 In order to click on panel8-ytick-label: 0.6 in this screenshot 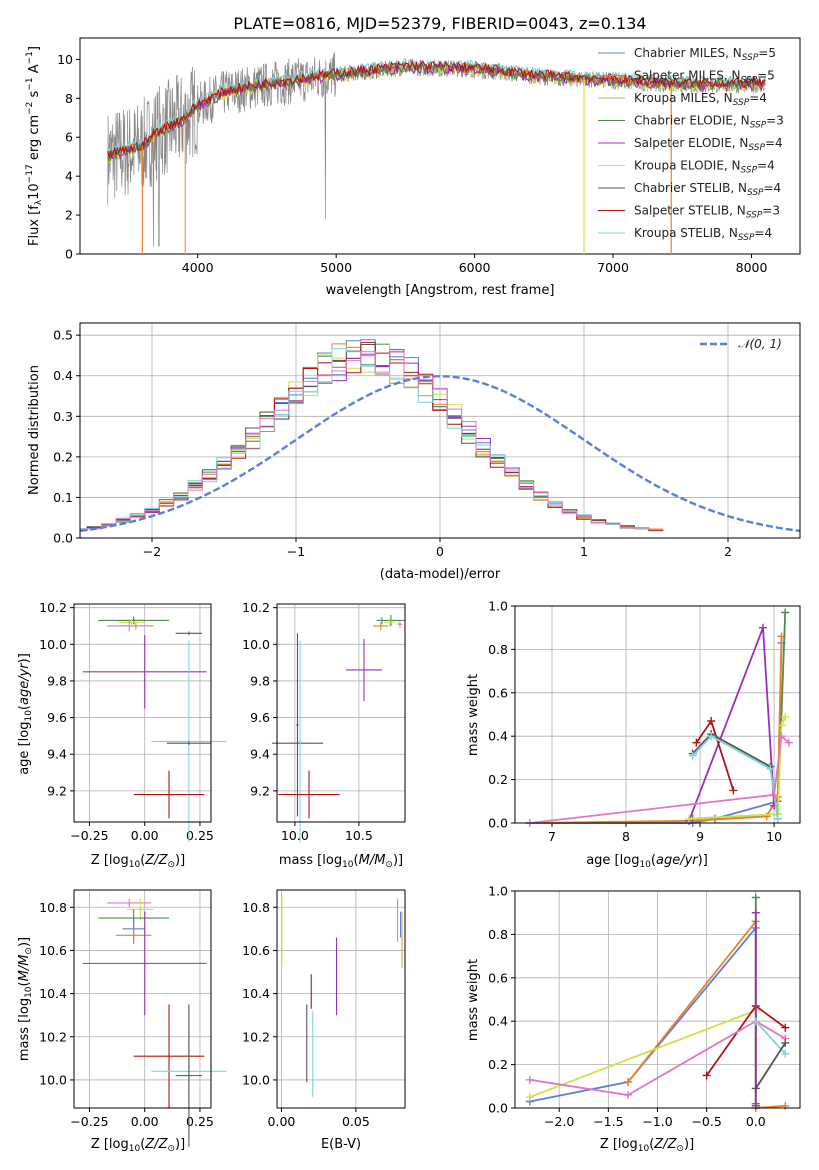, I will do `click(498, 977)`.